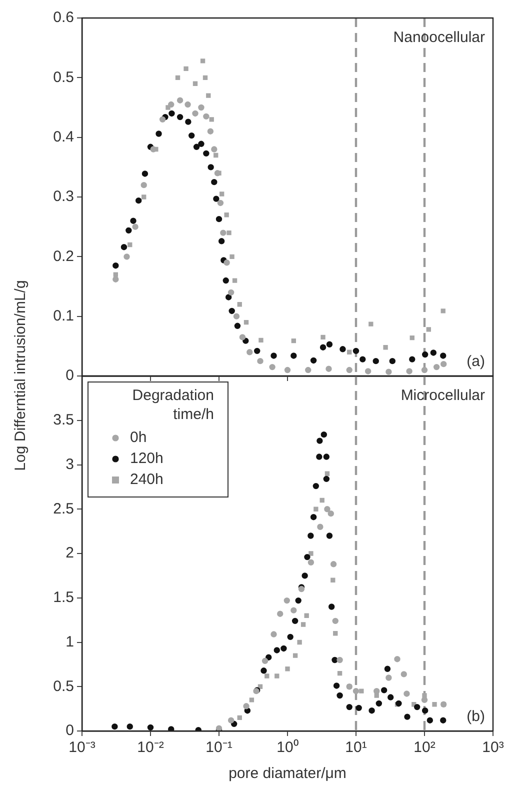  What do you see at coordinates (425, 747) in the screenshot?
I see `x-tick-label: 10²` at bounding box center [425, 747].